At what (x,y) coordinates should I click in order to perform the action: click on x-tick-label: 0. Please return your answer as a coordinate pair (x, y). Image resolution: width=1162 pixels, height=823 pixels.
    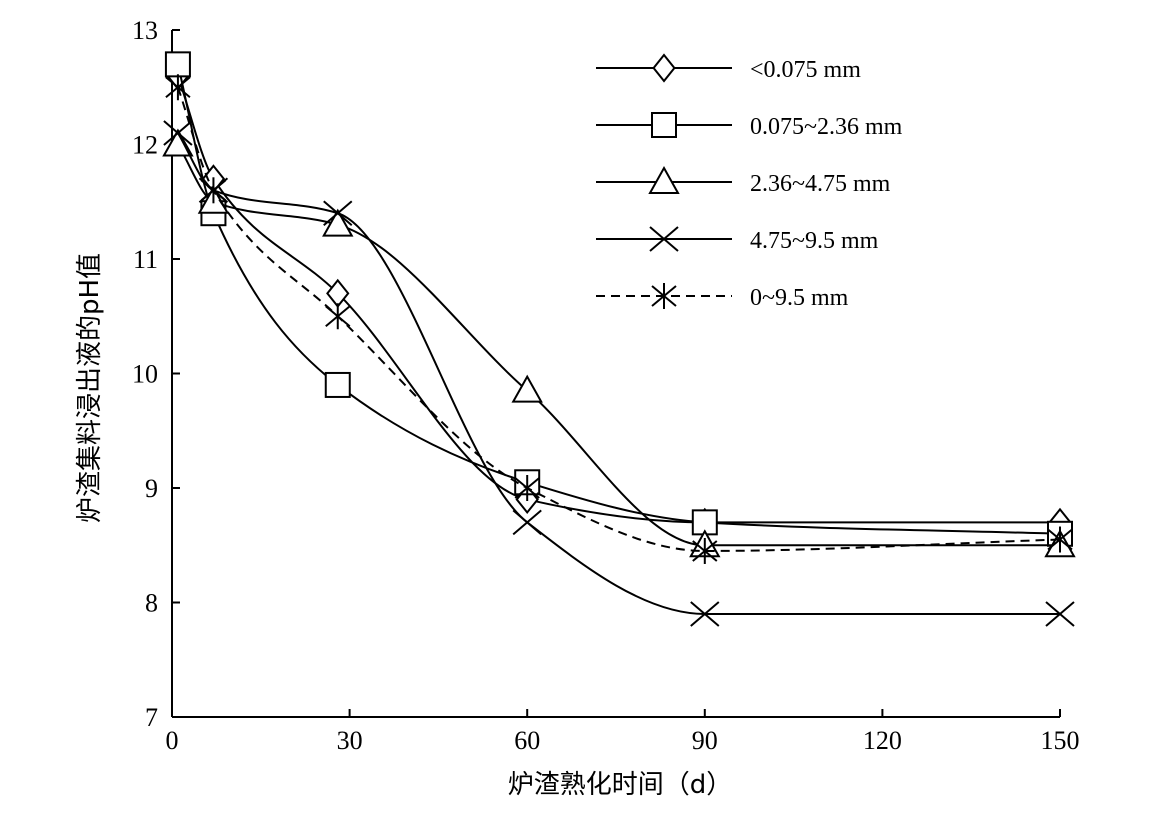
    Looking at the image, I should click on (172, 740).